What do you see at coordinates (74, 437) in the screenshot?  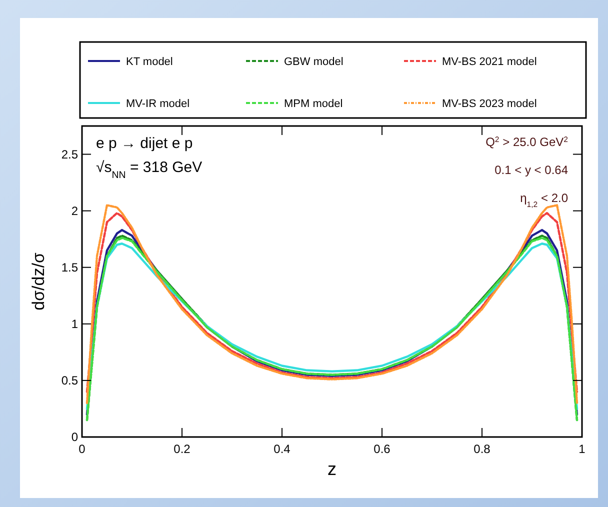 I see `y-tick-label: 0` at bounding box center [74, 437].